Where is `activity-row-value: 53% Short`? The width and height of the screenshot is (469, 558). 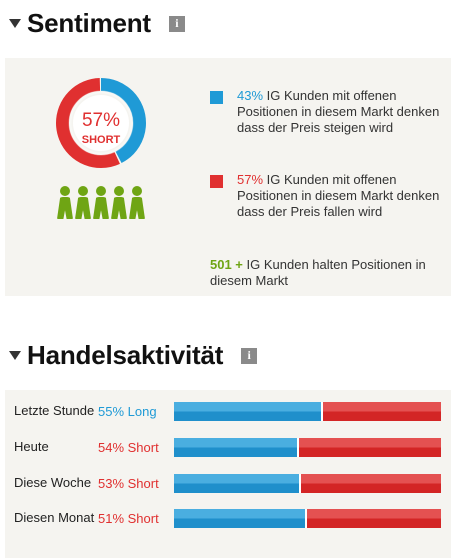 activity-row-value: 53% Short is located at coordinates (128, 483).